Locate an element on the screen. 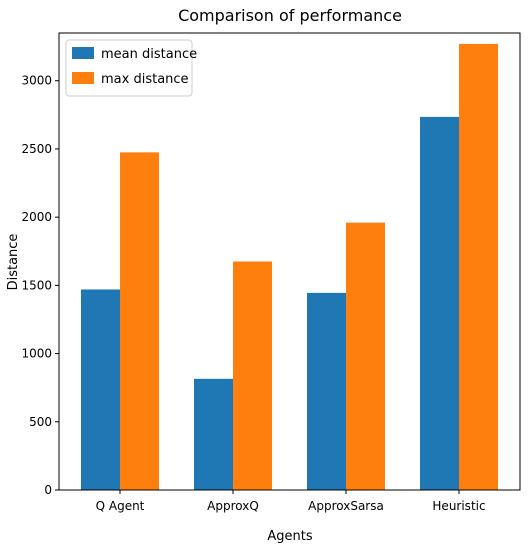  bar-max-heuristic is located at coordinates (478, 267).